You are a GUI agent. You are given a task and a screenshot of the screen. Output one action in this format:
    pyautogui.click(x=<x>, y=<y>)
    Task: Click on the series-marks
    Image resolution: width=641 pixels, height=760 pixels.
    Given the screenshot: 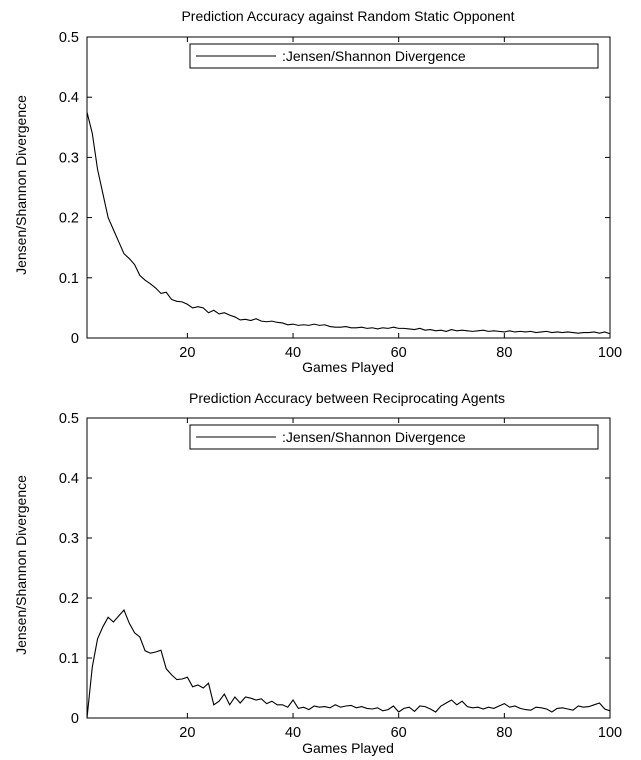 What is the action you would take?
    pyautogui.click(x=348, y=664)
    